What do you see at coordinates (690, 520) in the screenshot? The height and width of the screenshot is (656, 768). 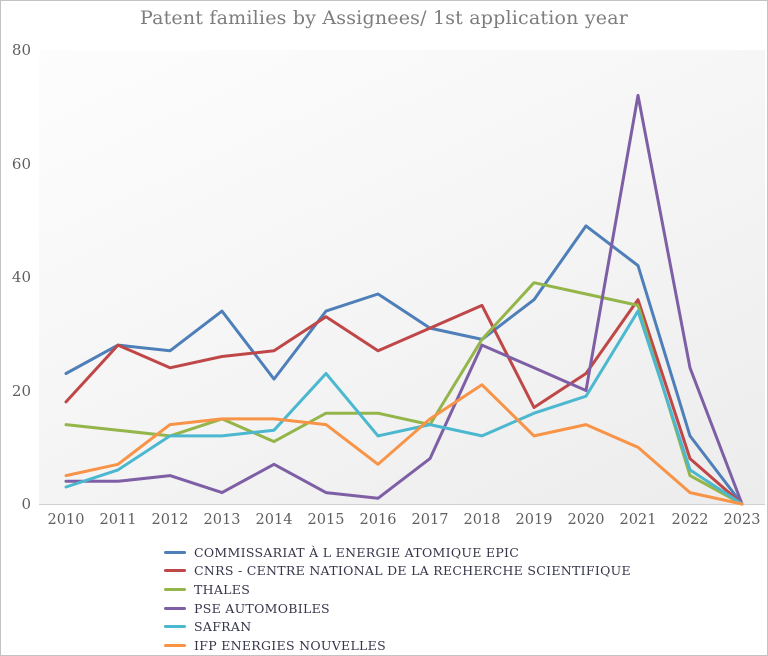 I see `x-tick-label-2022: 2022` at bounding box center [690, 520].